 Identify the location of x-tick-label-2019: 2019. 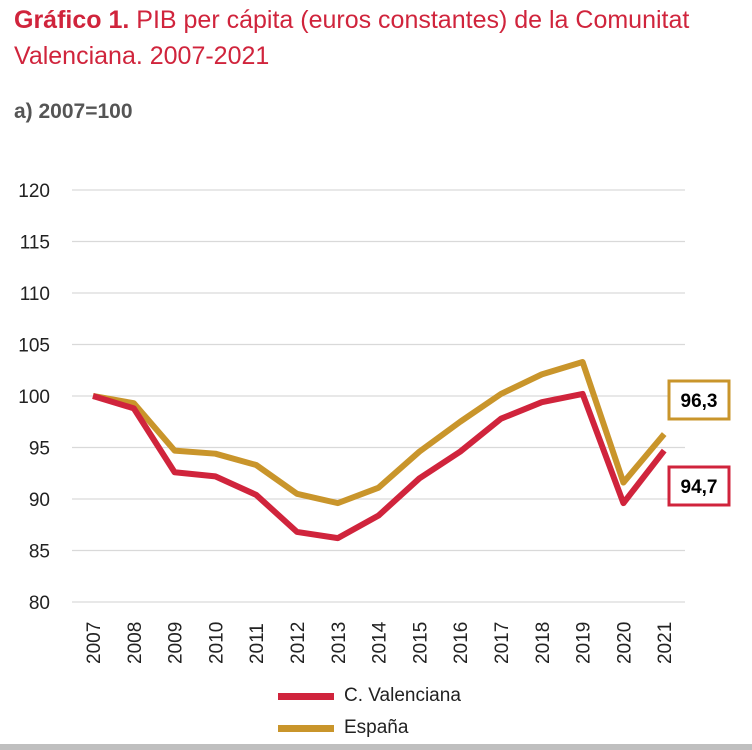
(584, 643).